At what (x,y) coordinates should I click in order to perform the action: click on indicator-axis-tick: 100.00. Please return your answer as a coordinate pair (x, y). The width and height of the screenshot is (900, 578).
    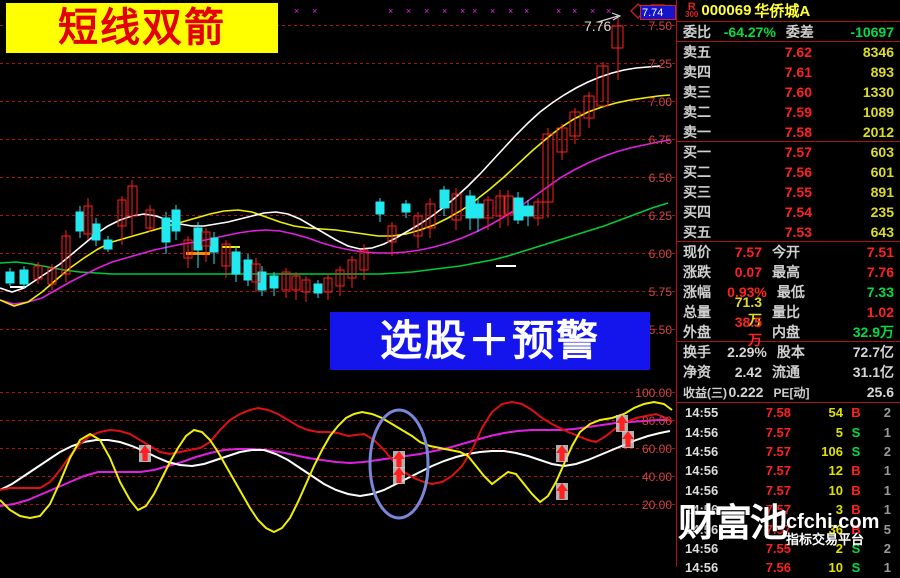
    Looking at the image, I should click on (653, 393).